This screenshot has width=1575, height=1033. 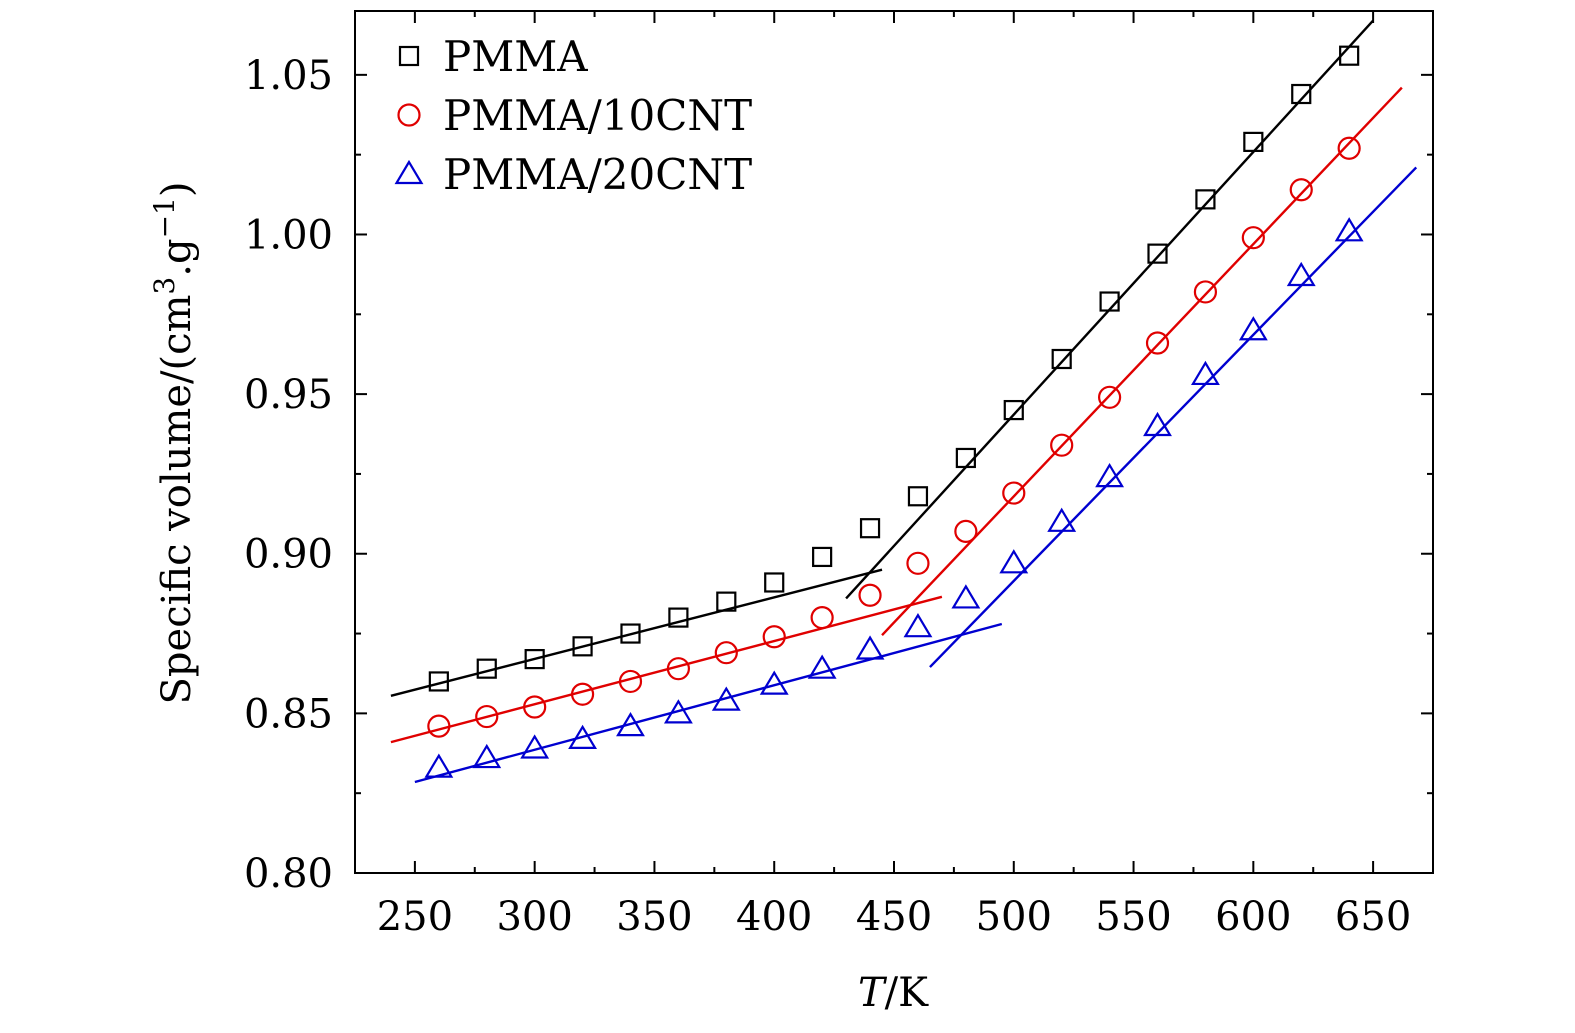 I want to click on x-axis-title: T/K, so click(x=893, y=993).